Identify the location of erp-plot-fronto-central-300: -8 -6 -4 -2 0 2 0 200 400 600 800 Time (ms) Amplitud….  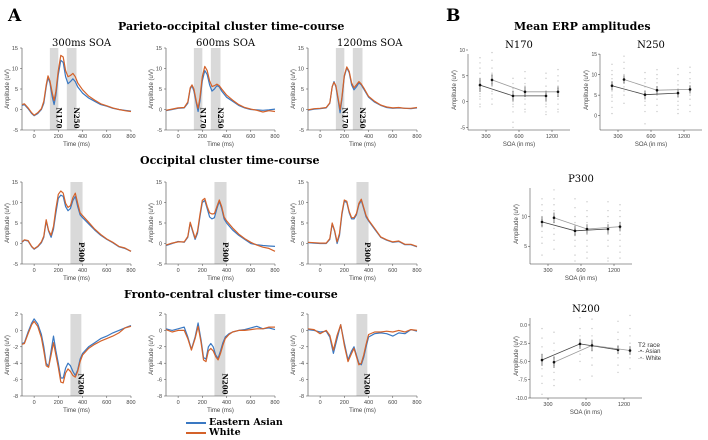
(70, 363).